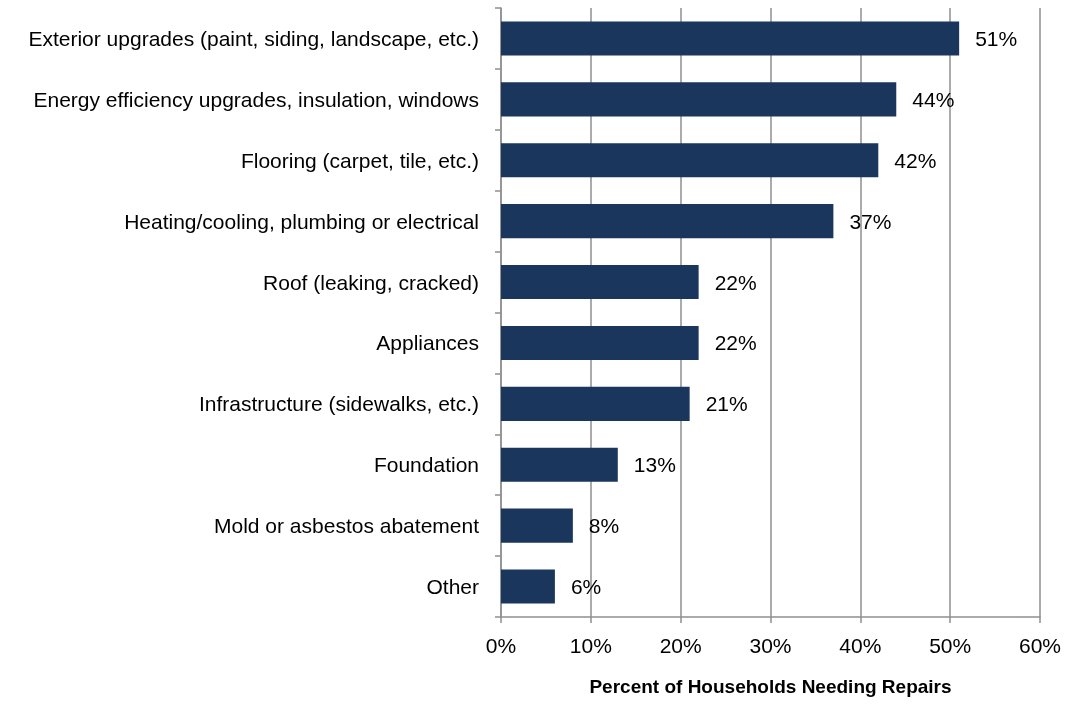 This screenshot has width=1080, height=706. Describe the element at coordinates (426, 465) in the screenshot. I see `y-tick-label: Foundation` at that location.